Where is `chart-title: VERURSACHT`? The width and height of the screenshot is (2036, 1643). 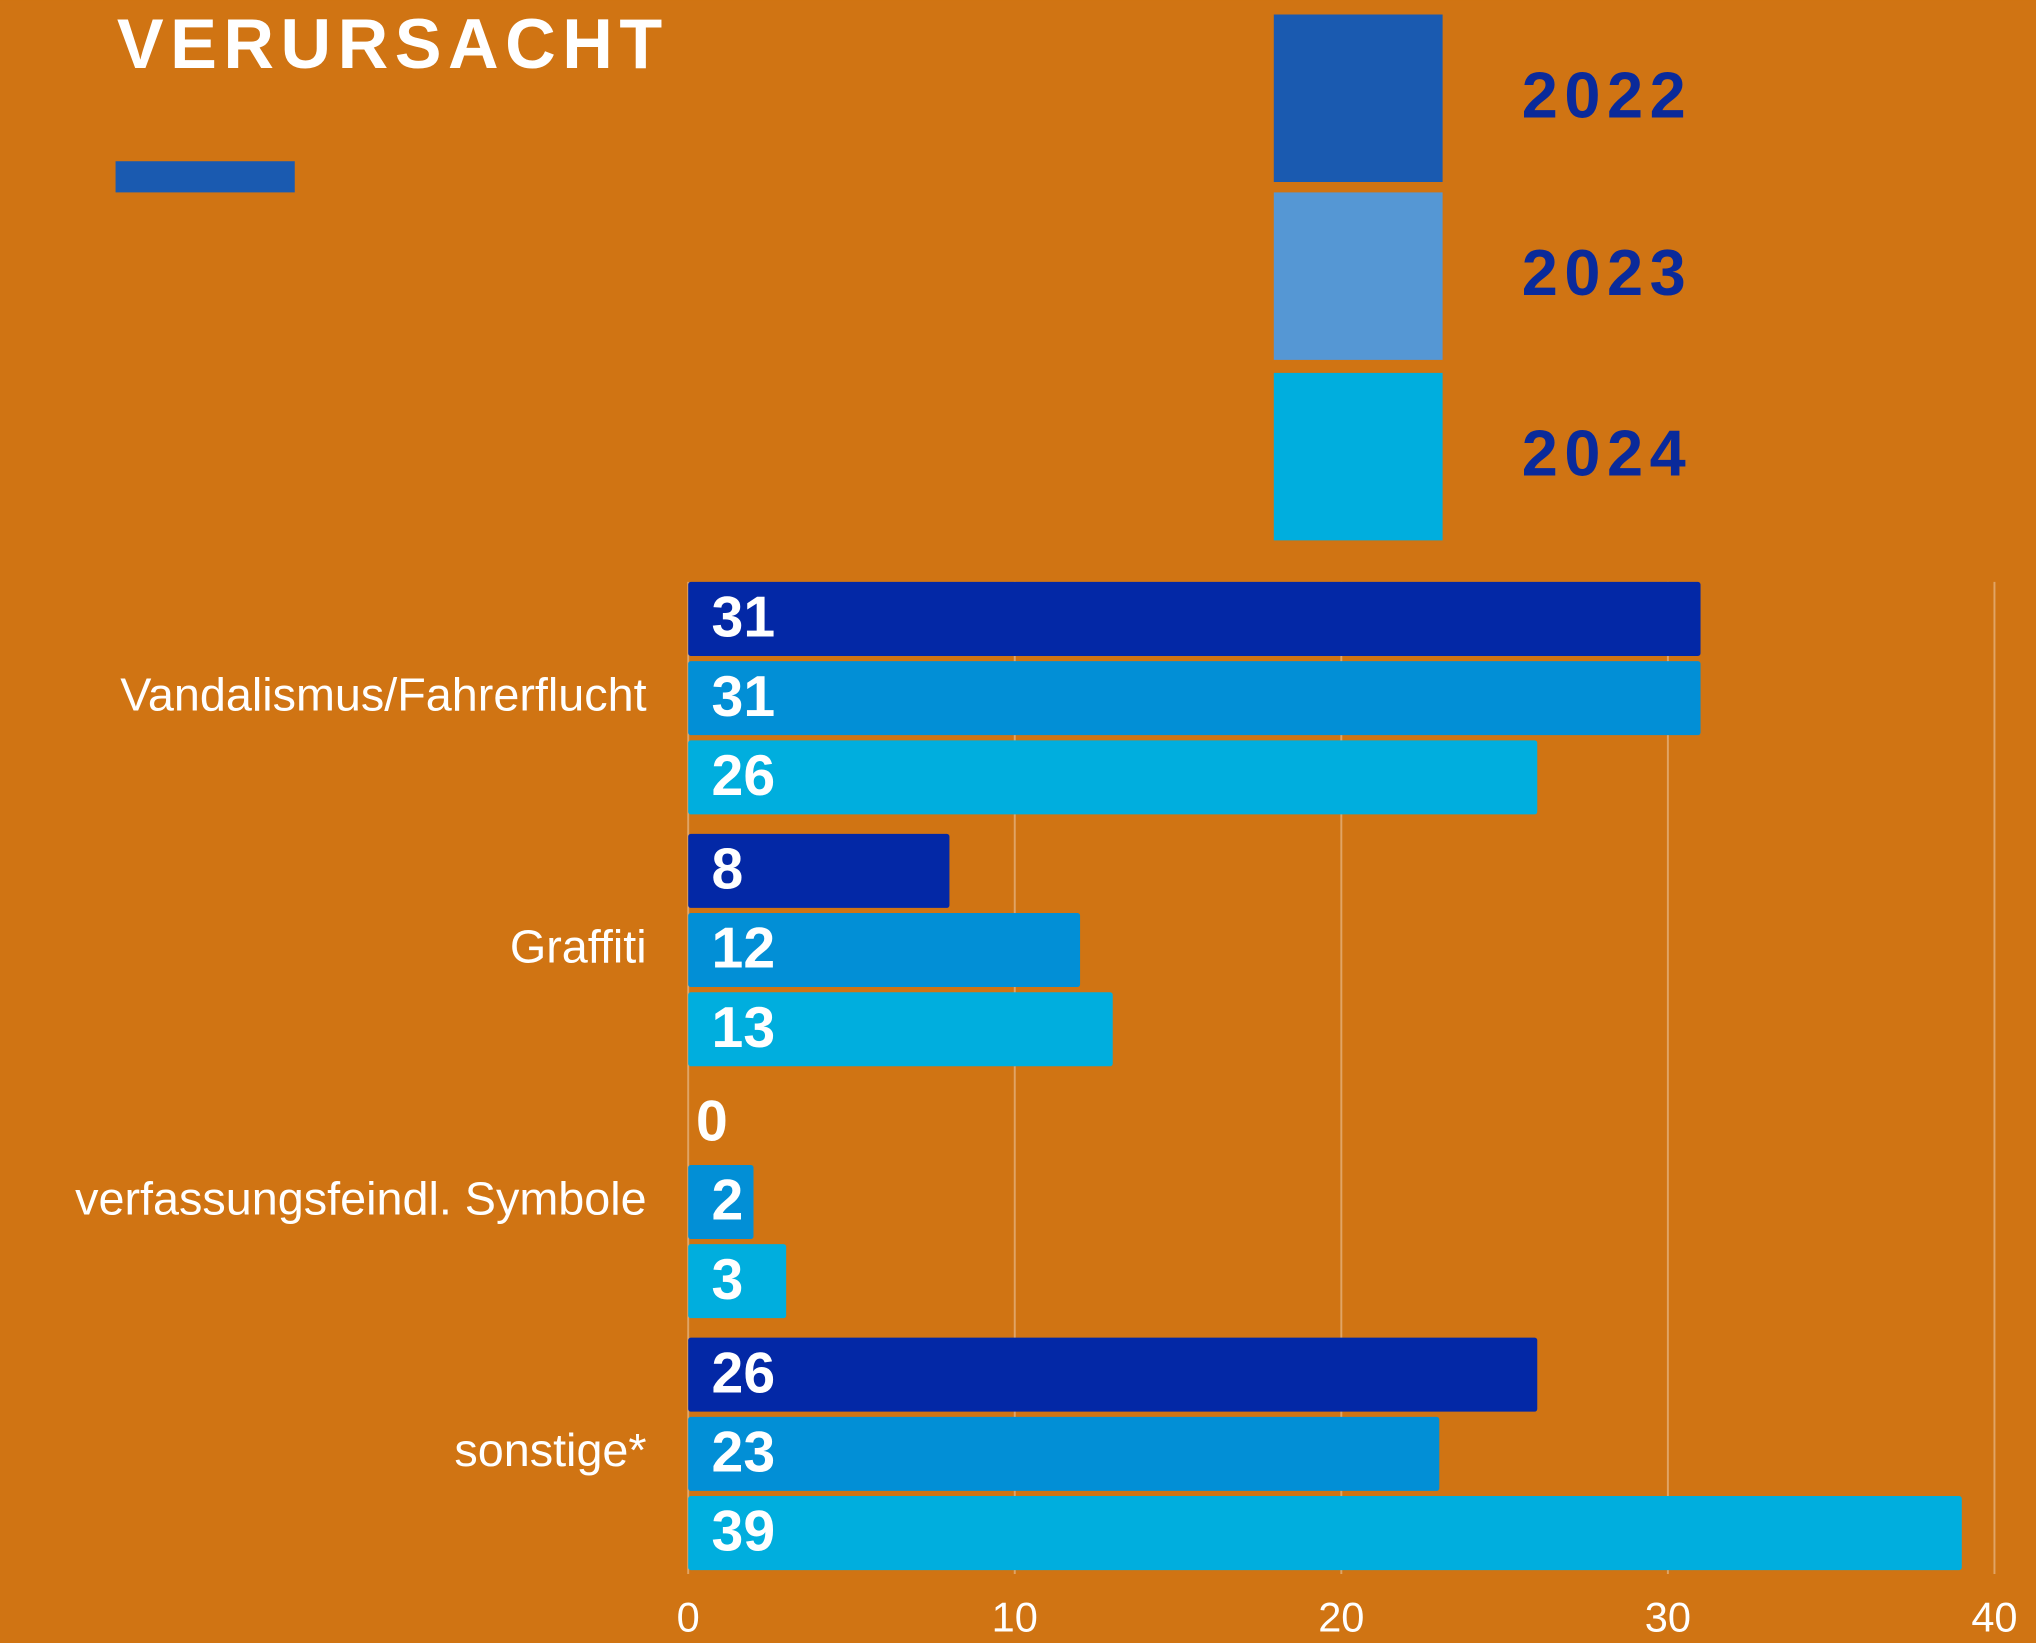 chart-title: VERURSACHT is located at coordinates (393, 44).